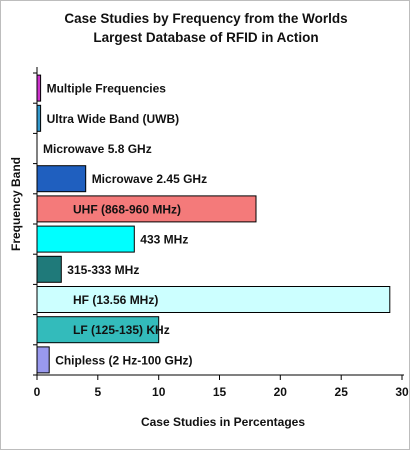  I want to click on x-tick-label: 15, so click(220, 392).